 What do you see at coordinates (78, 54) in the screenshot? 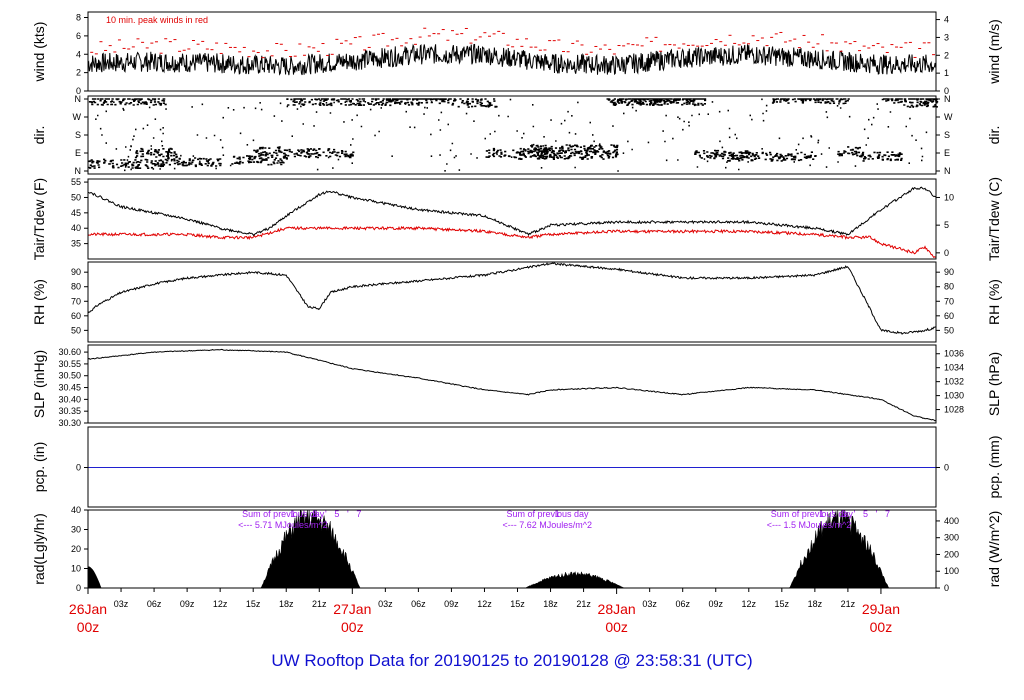
I see `wind-left-tick-label: 4` at bounding box center [78, 54].